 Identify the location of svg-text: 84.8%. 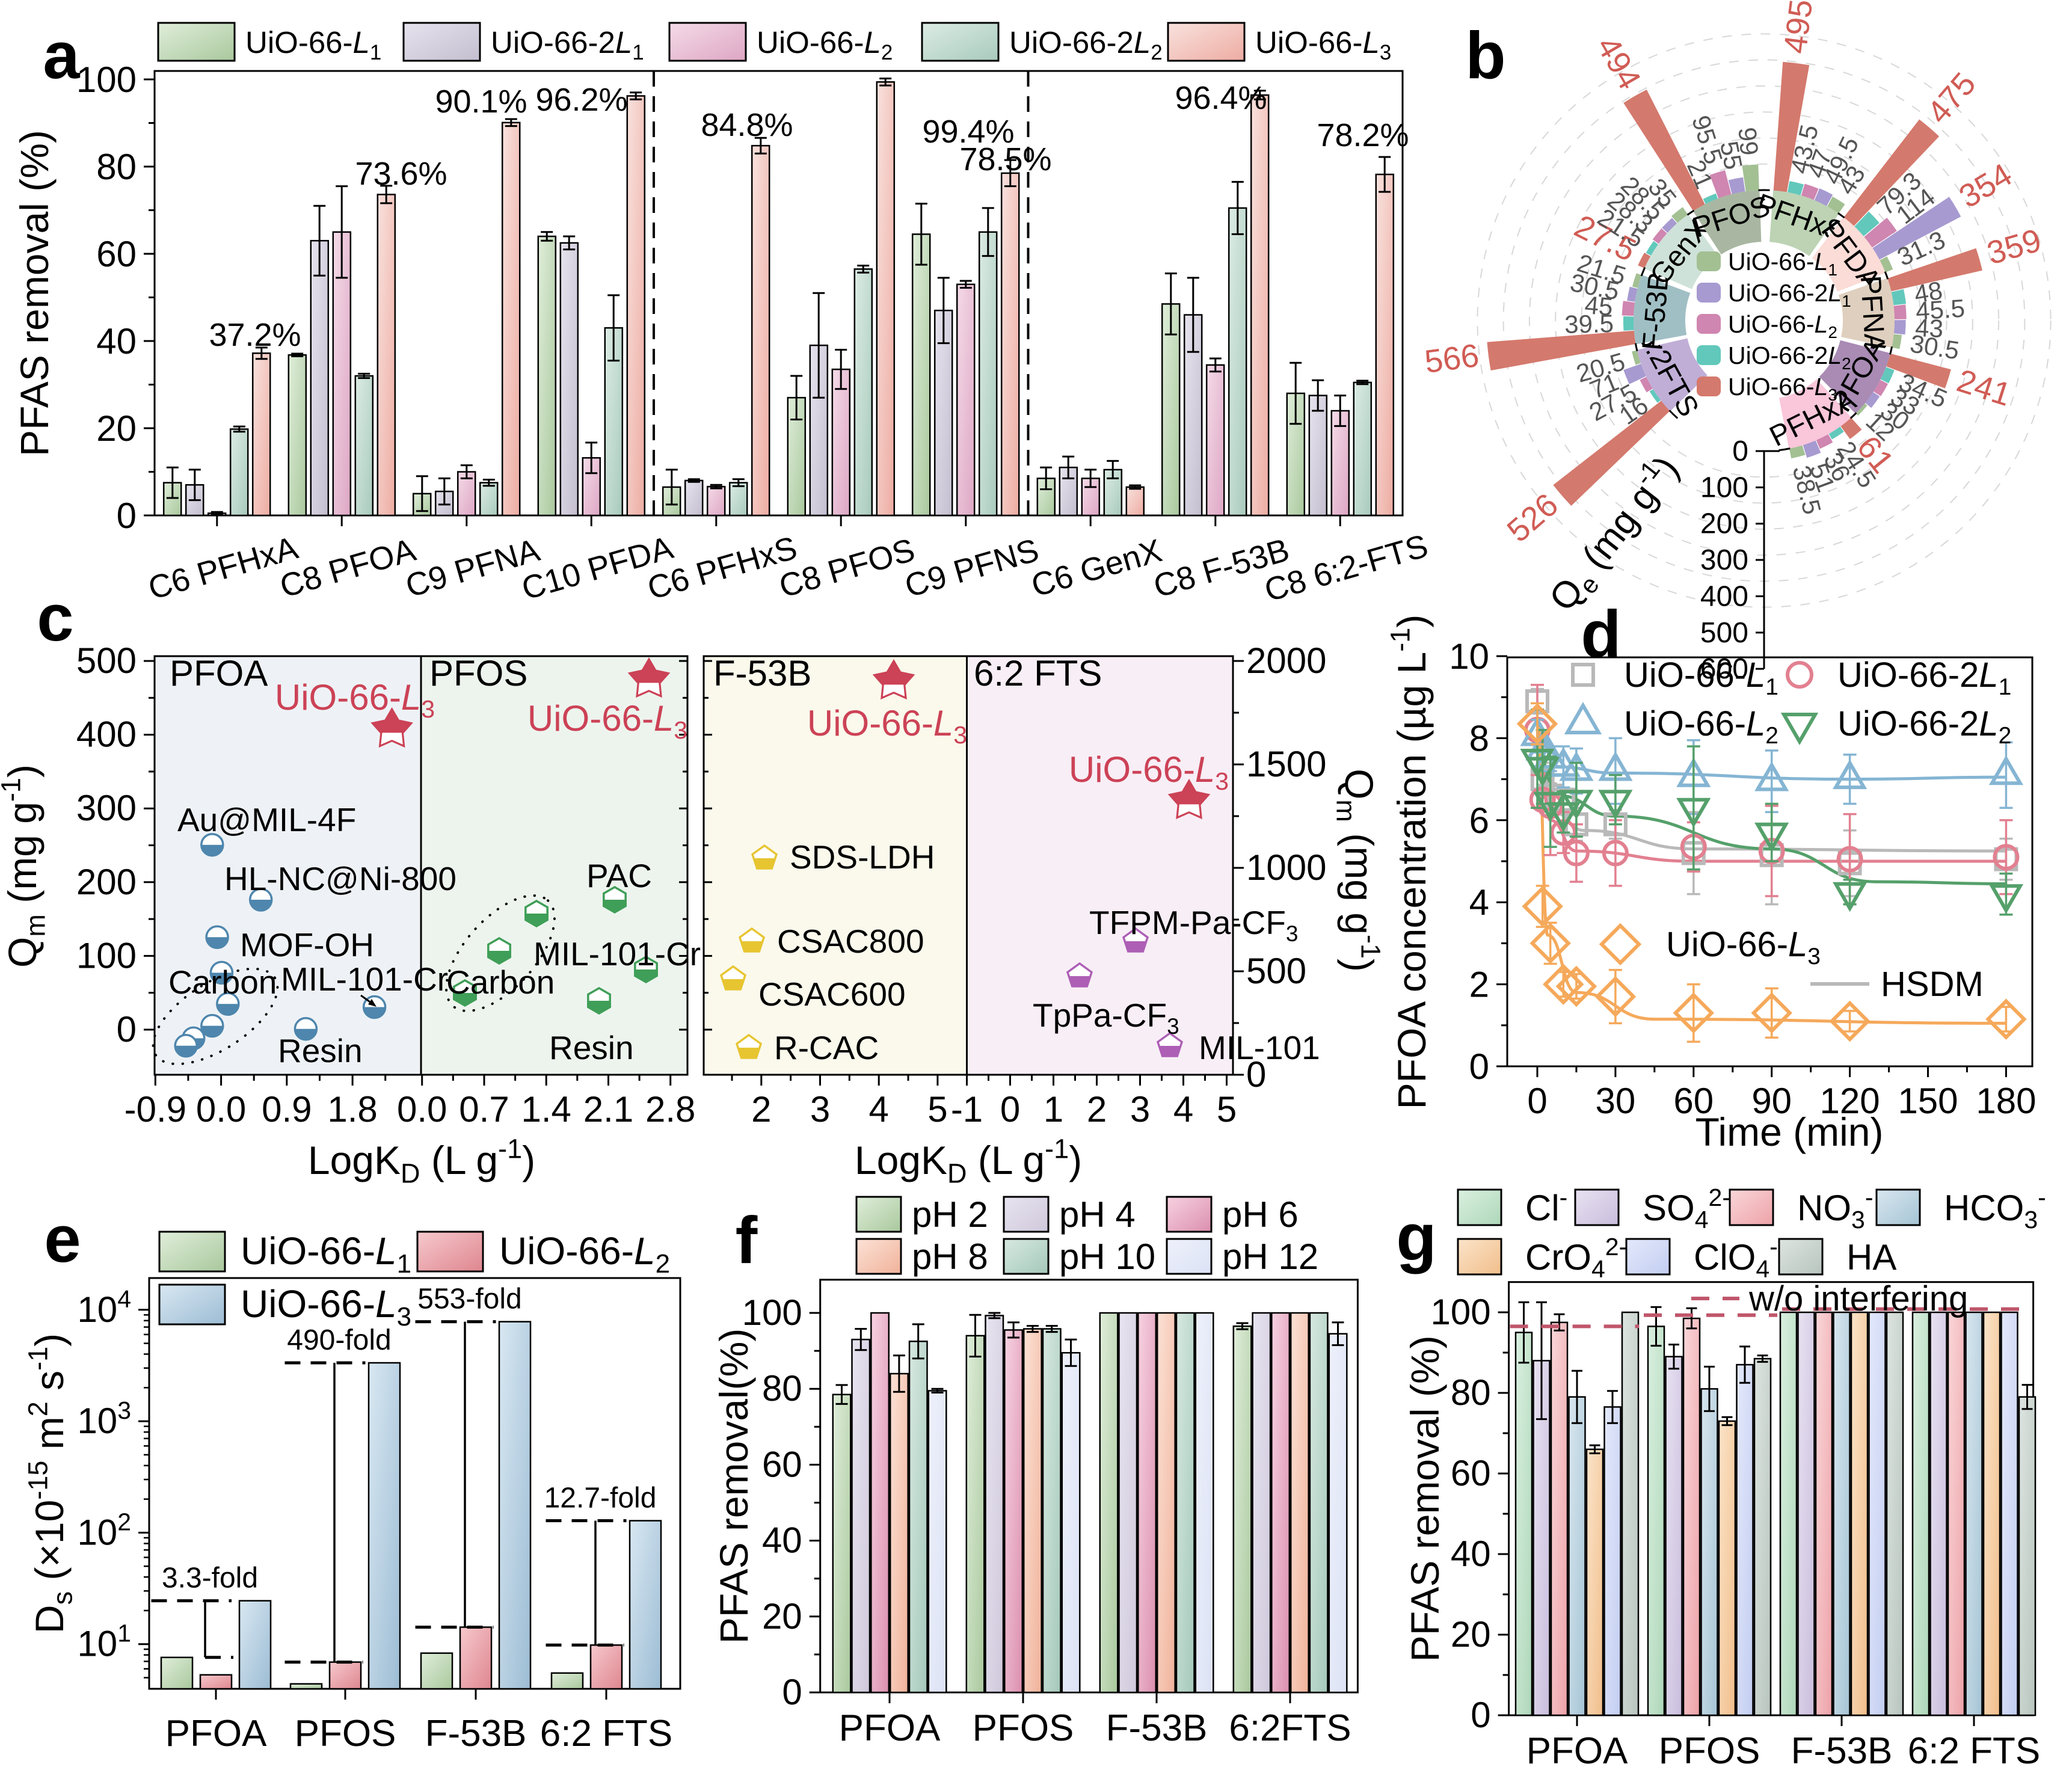
(747, 125).